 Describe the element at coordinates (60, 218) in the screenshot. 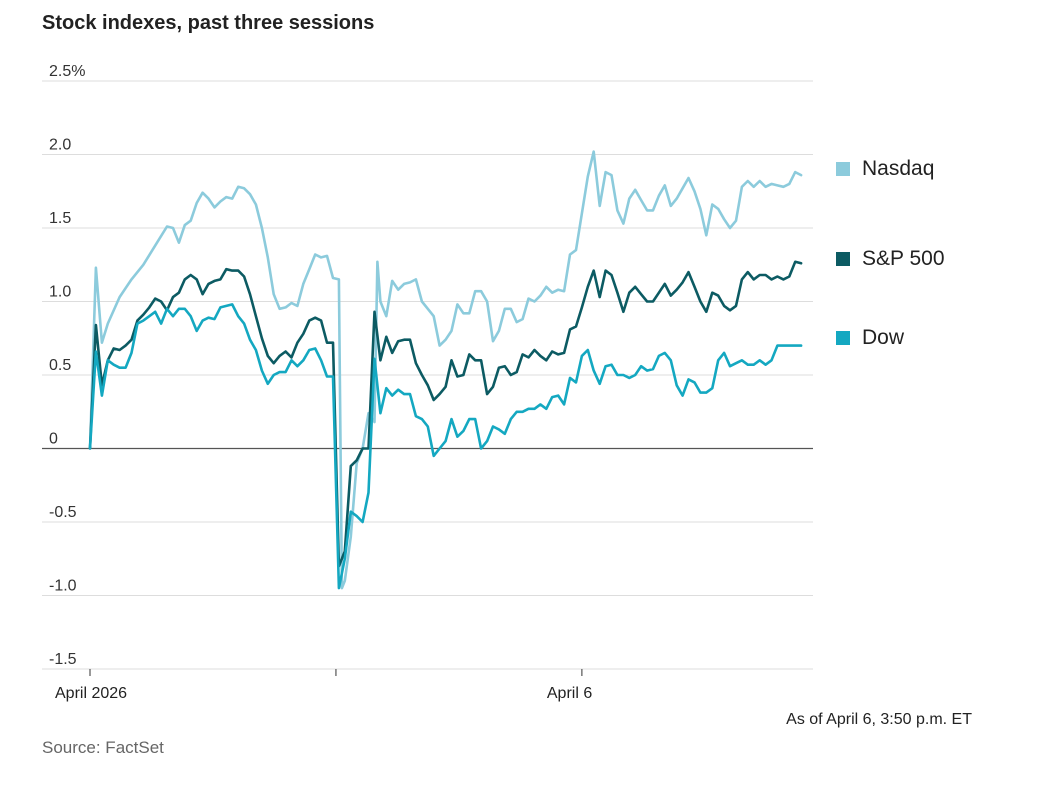

I see `y-tick-label: 1.5` at that location.